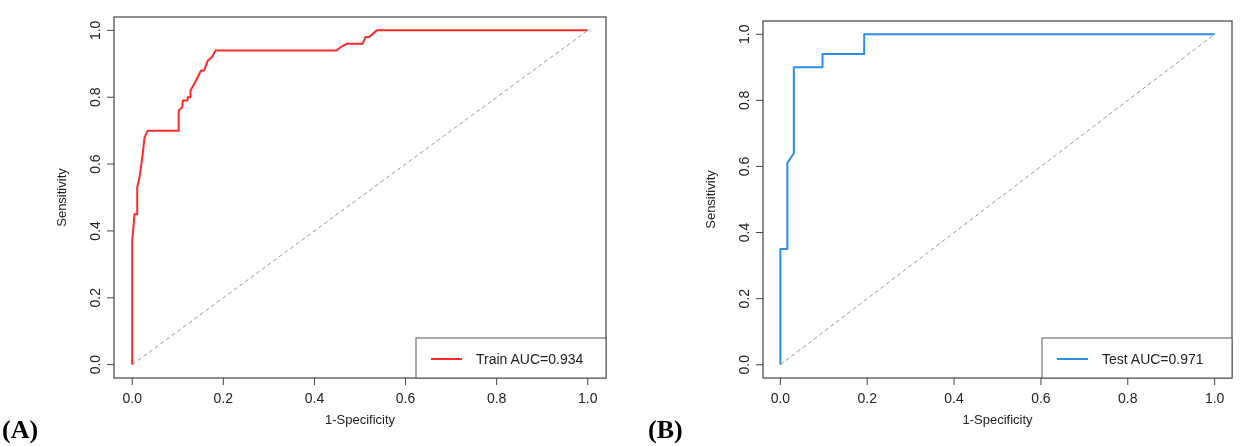 The width and height of the screenshot is (1244, 446). What do you see at coordinates (20, 429) in the screenshot?
I see `text: (A)` at bounding box center [20, 429].